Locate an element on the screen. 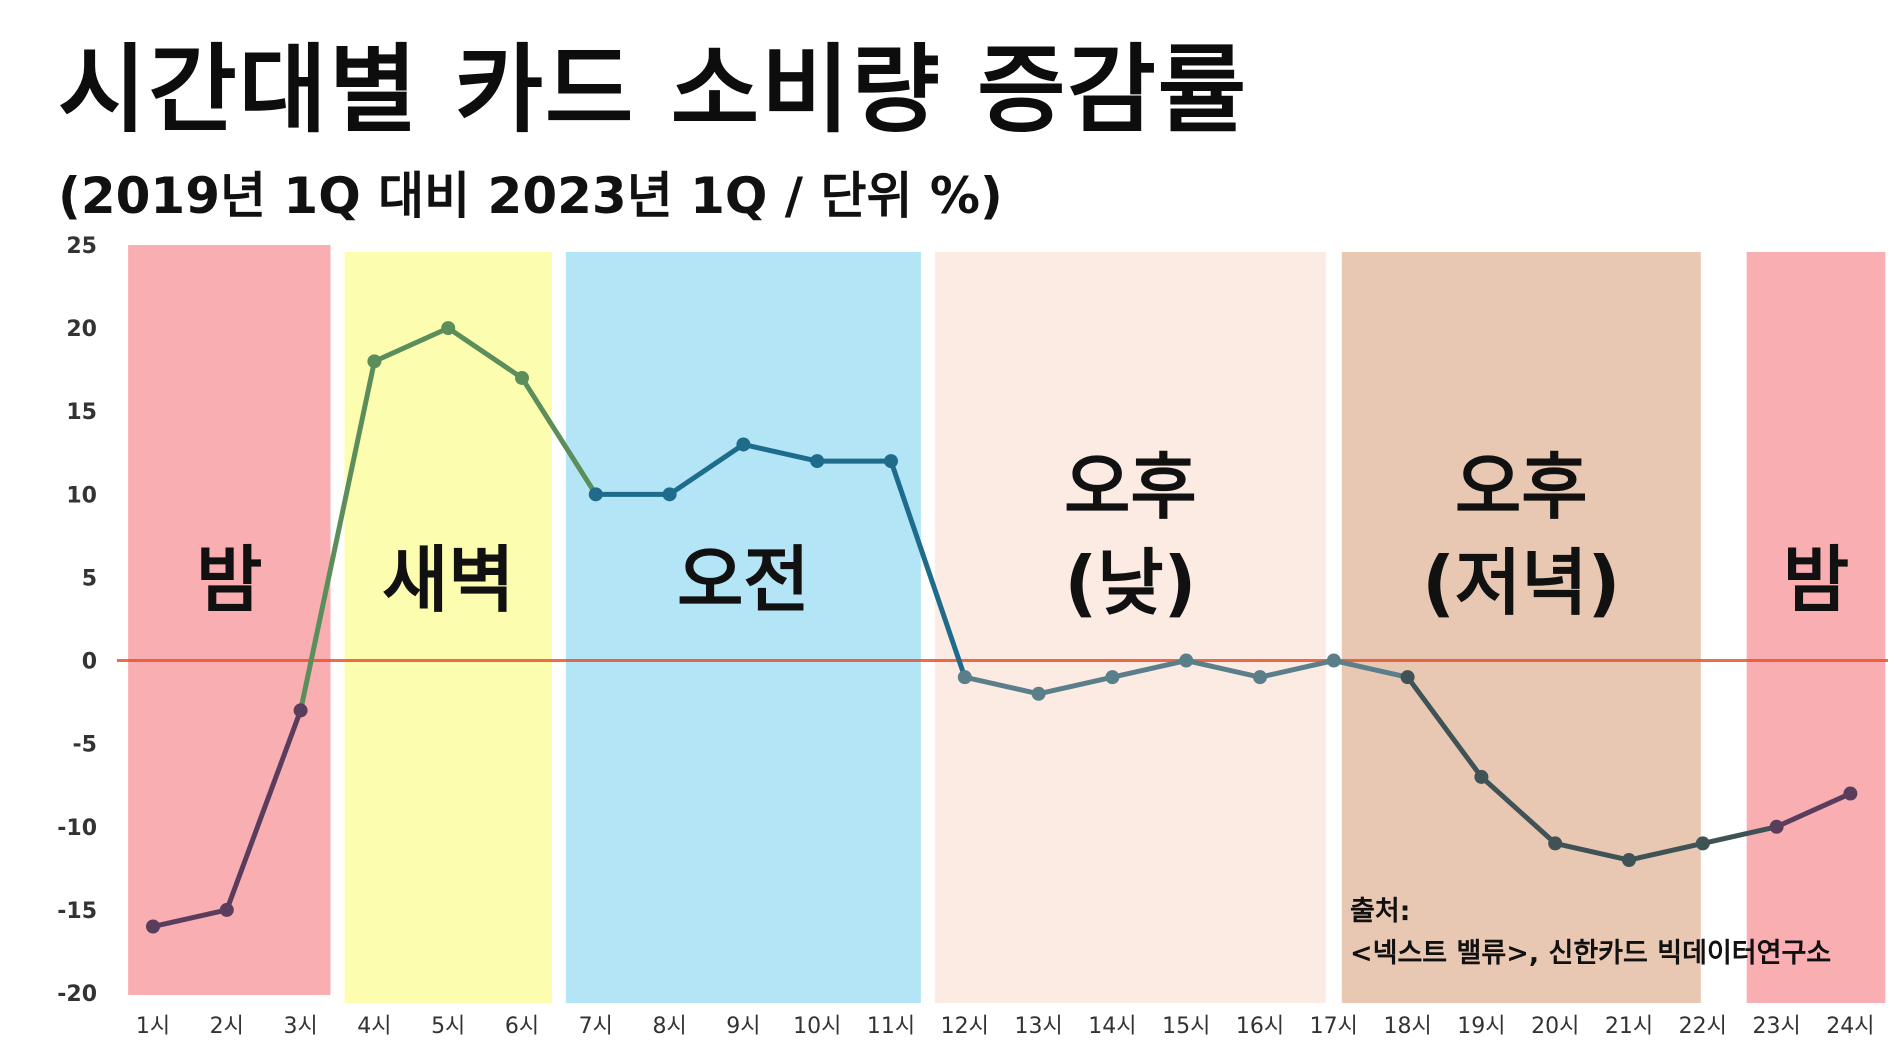 The image size is (1901, 1052). band-label-1: 새벽 is located at coordinates (448, 580).